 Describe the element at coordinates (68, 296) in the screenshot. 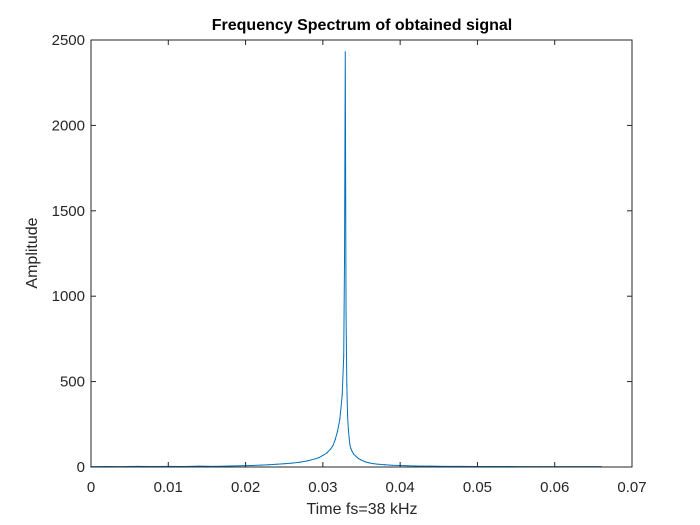

I see `y-tick-label: 1000` at that location.